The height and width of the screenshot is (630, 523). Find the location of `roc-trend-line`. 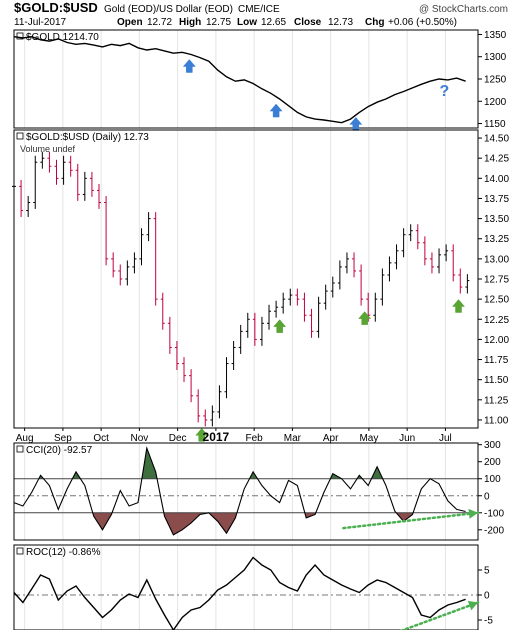

roc-trend-line is located at coordinates (439, 615).